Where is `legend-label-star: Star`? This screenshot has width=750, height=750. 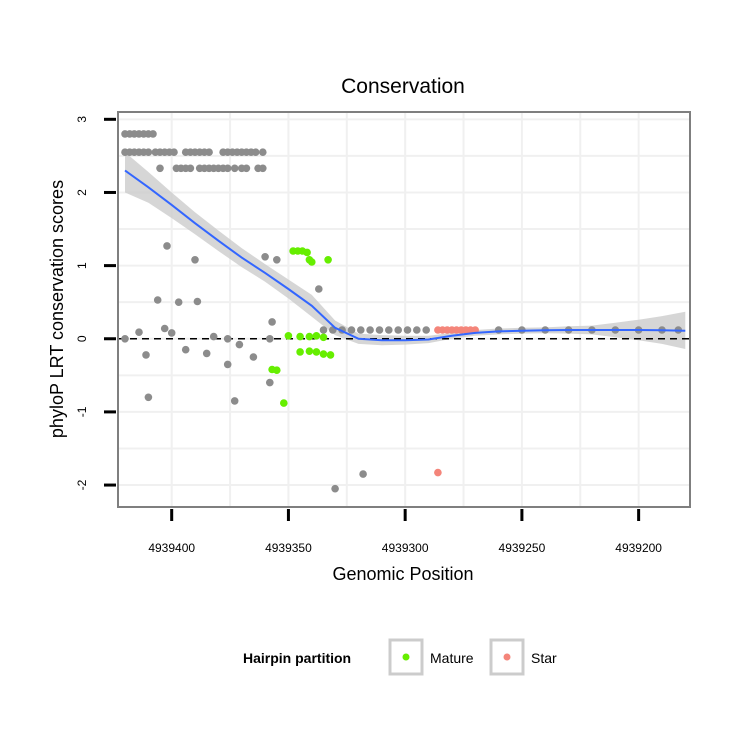
legend-label-star: Star is located at coordinates (544, 658).